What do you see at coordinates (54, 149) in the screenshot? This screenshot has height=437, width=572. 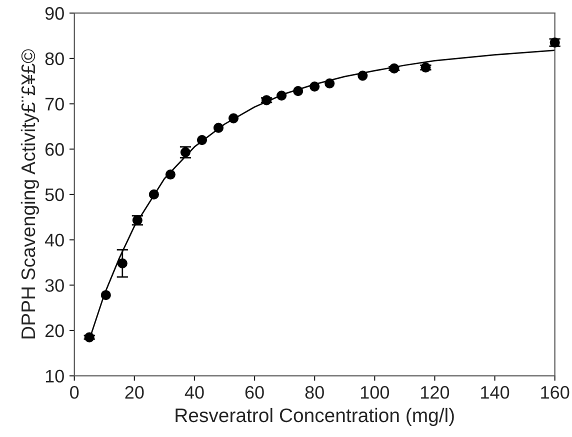 I see `y-tick-label: 60` at bounding box center [54, 149].